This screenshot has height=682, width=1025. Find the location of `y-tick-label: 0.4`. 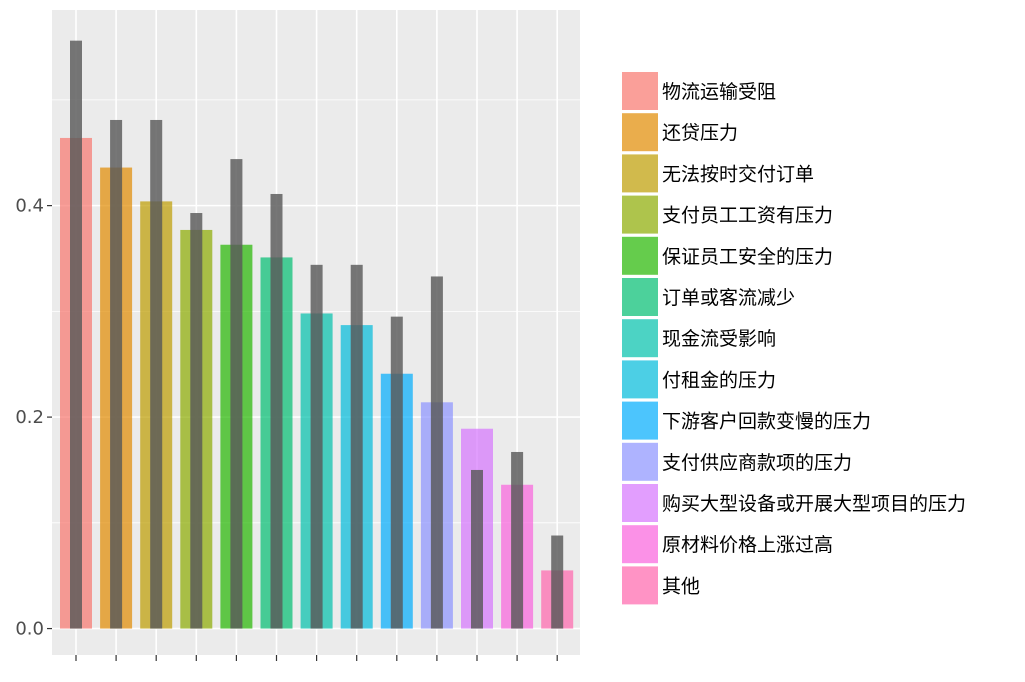

y-tick-label: 0.4 is located at coordinates (29, 206).